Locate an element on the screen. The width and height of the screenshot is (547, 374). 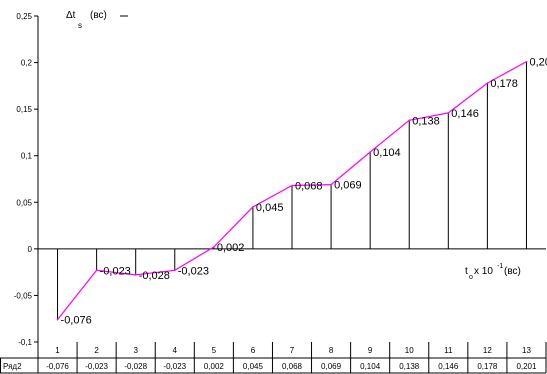
x-tick-label: 12 is located at coordinates (487, 350).